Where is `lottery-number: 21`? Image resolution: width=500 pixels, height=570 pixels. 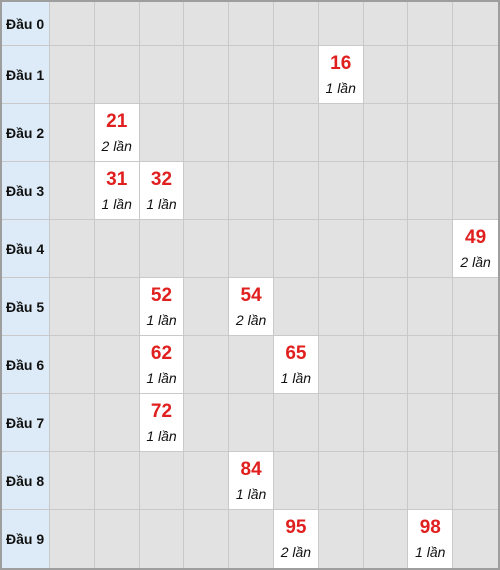 lottery-number: 21 is located at coordinates (117, 121).